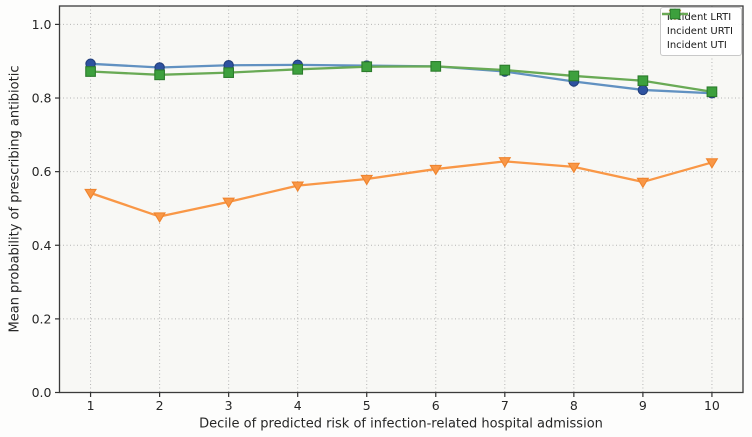 Image resolution: width=752 pixels, height=437 pixels. Describe the element at coordinates (229, 405) in the screenshot. I see `x-tick-label: 3` at that location.